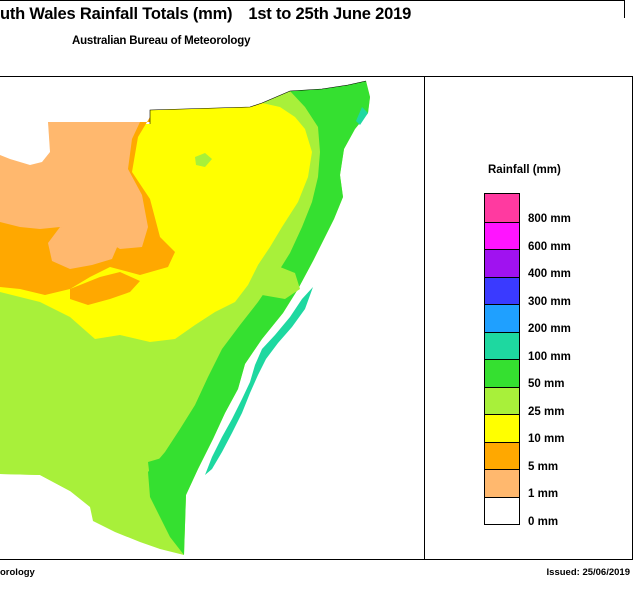 The width and height of the screenshot is (640, 603). I want to click on state-border, so click(258, 102).